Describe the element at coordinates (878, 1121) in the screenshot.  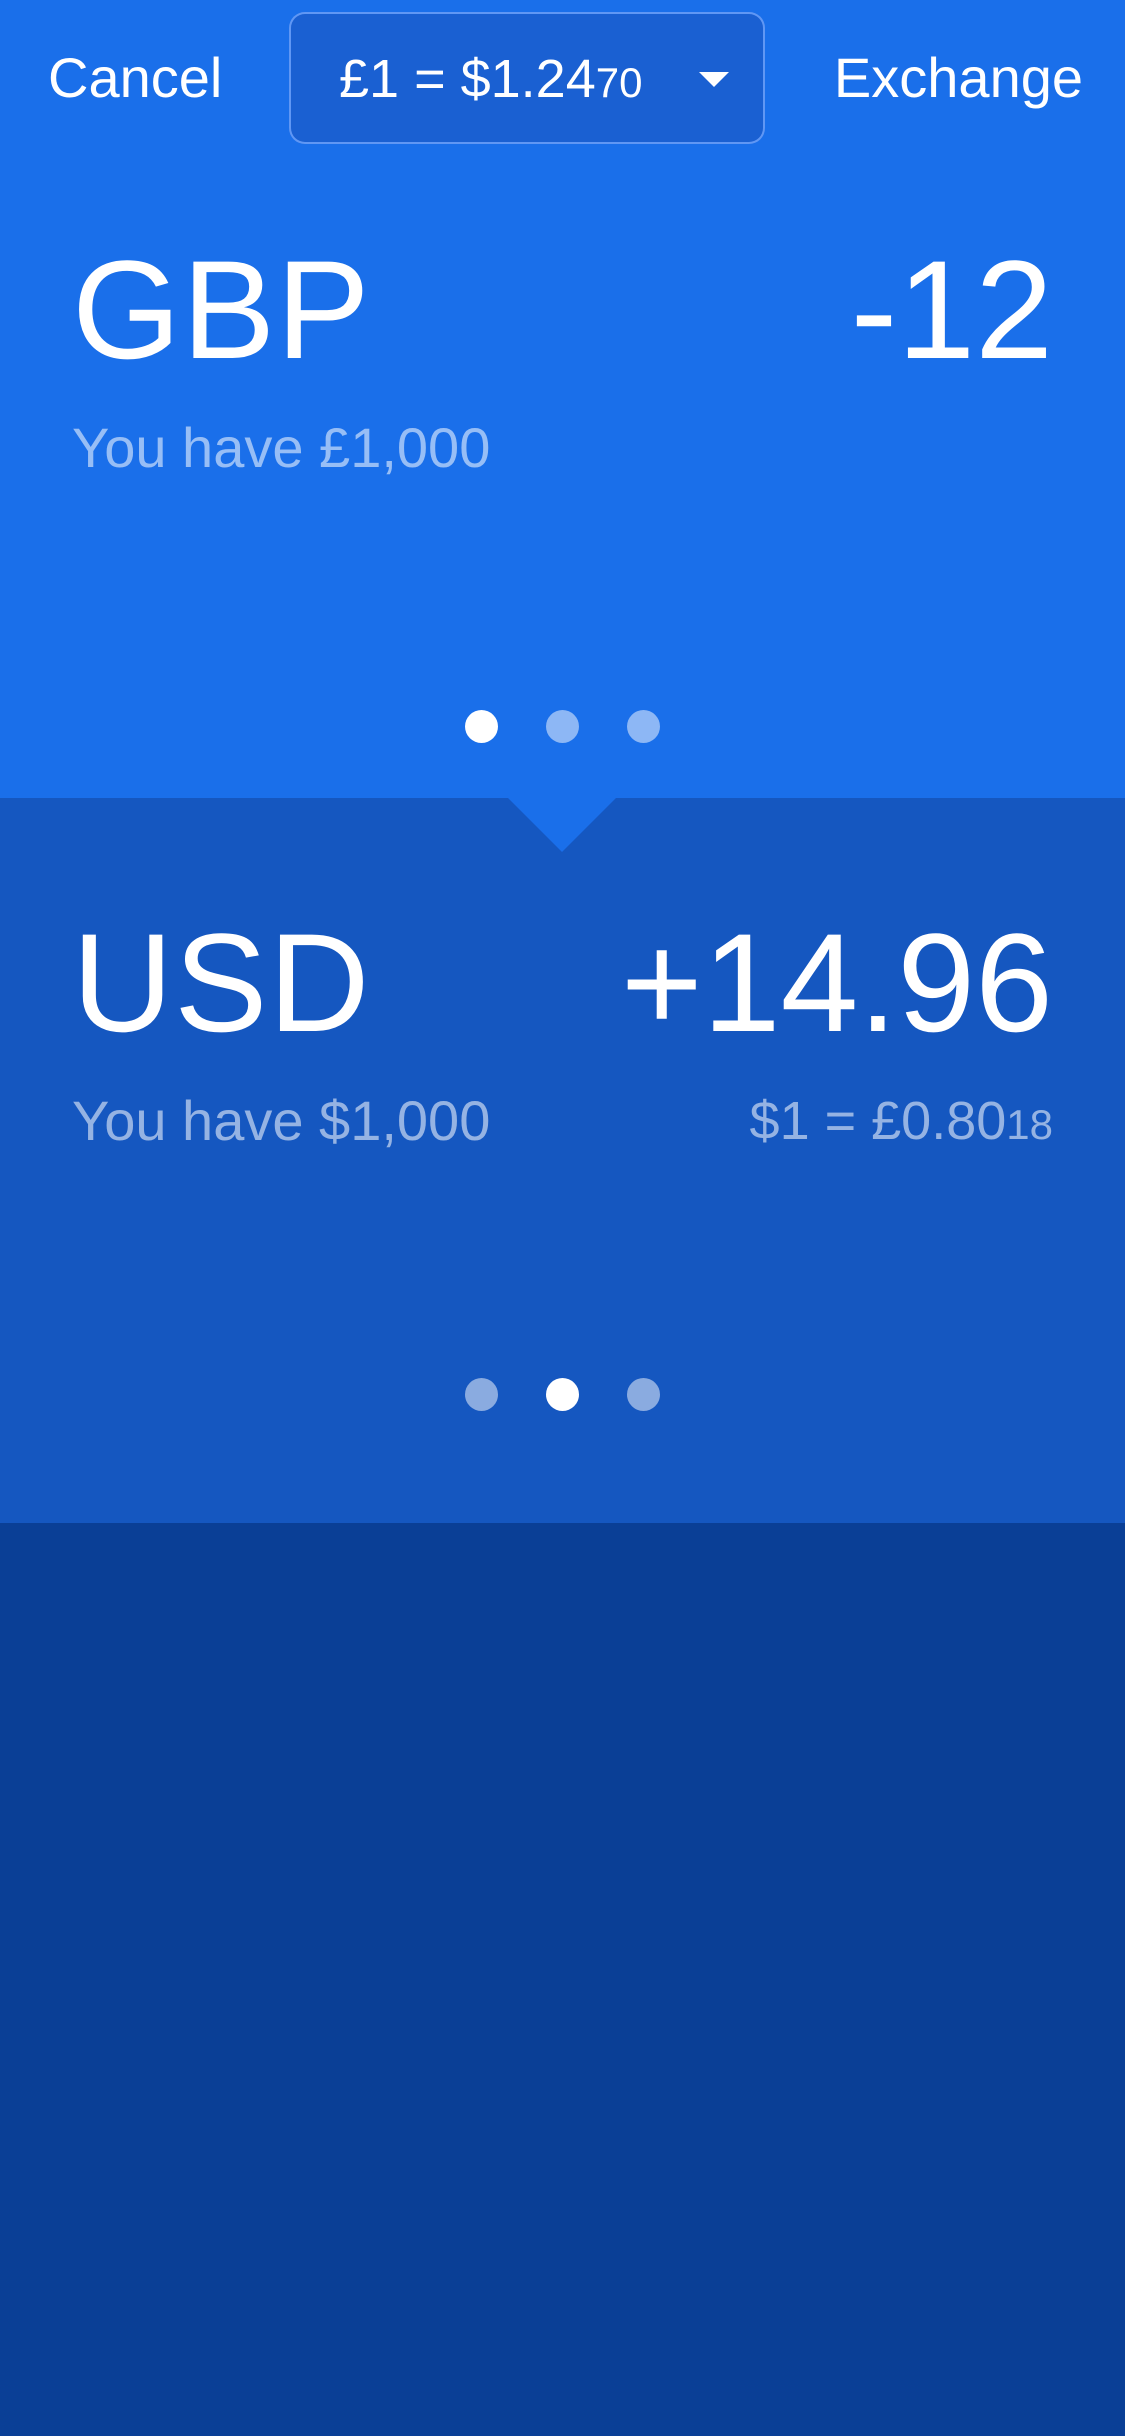
I see `inverse-rate-main: $1 = £0.80` at that location.